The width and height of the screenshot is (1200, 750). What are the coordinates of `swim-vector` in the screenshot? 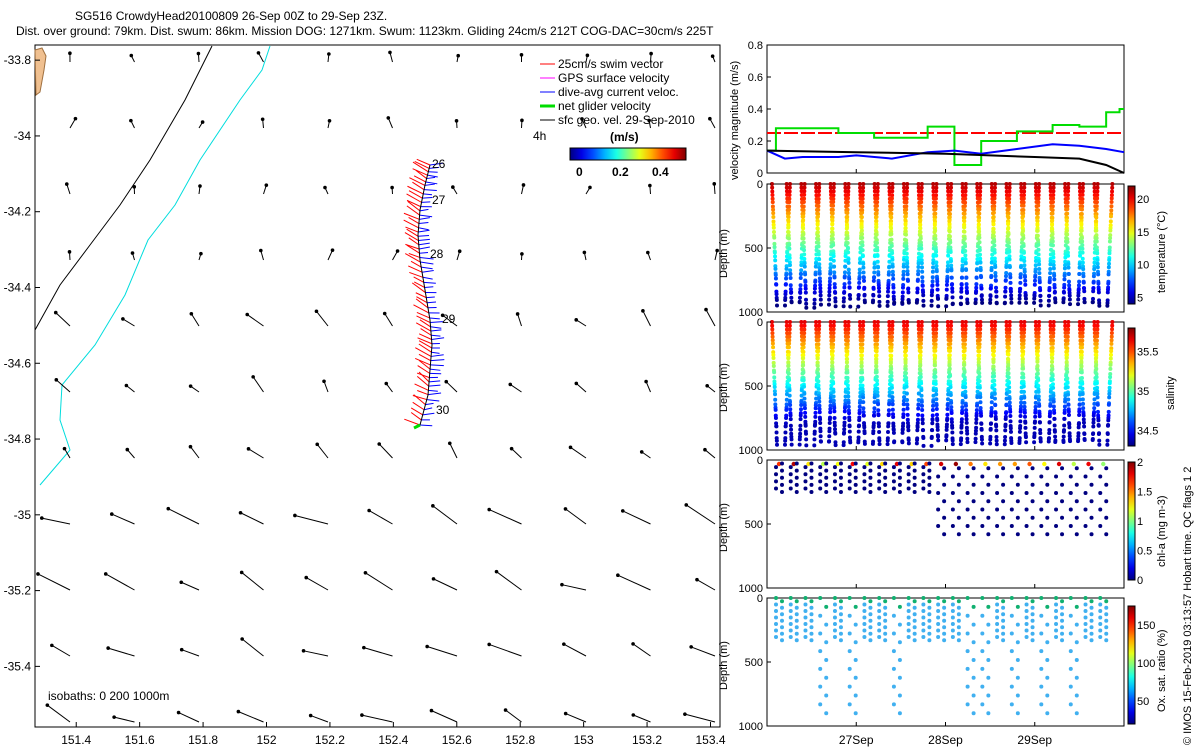 It's located at (425, 348).